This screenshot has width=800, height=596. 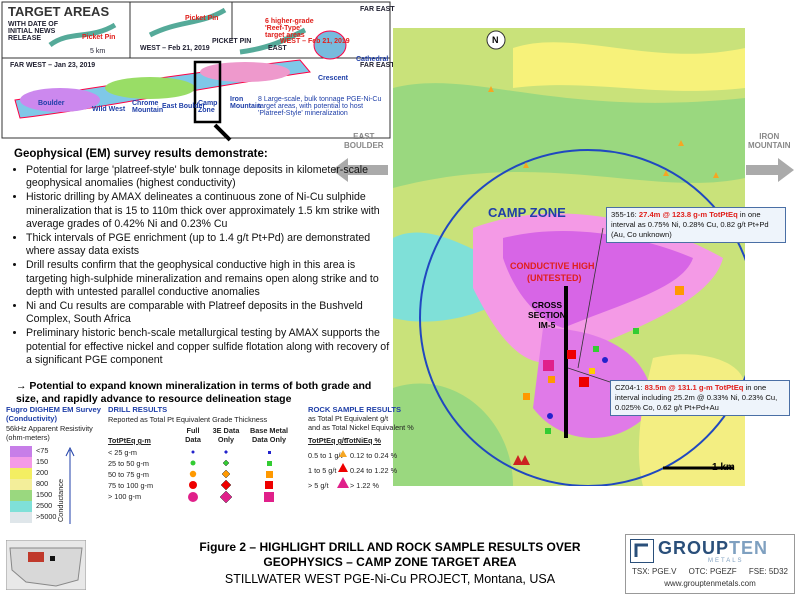 I want to click on legend-header: 3E Data Only, so click(x=226, y=435).